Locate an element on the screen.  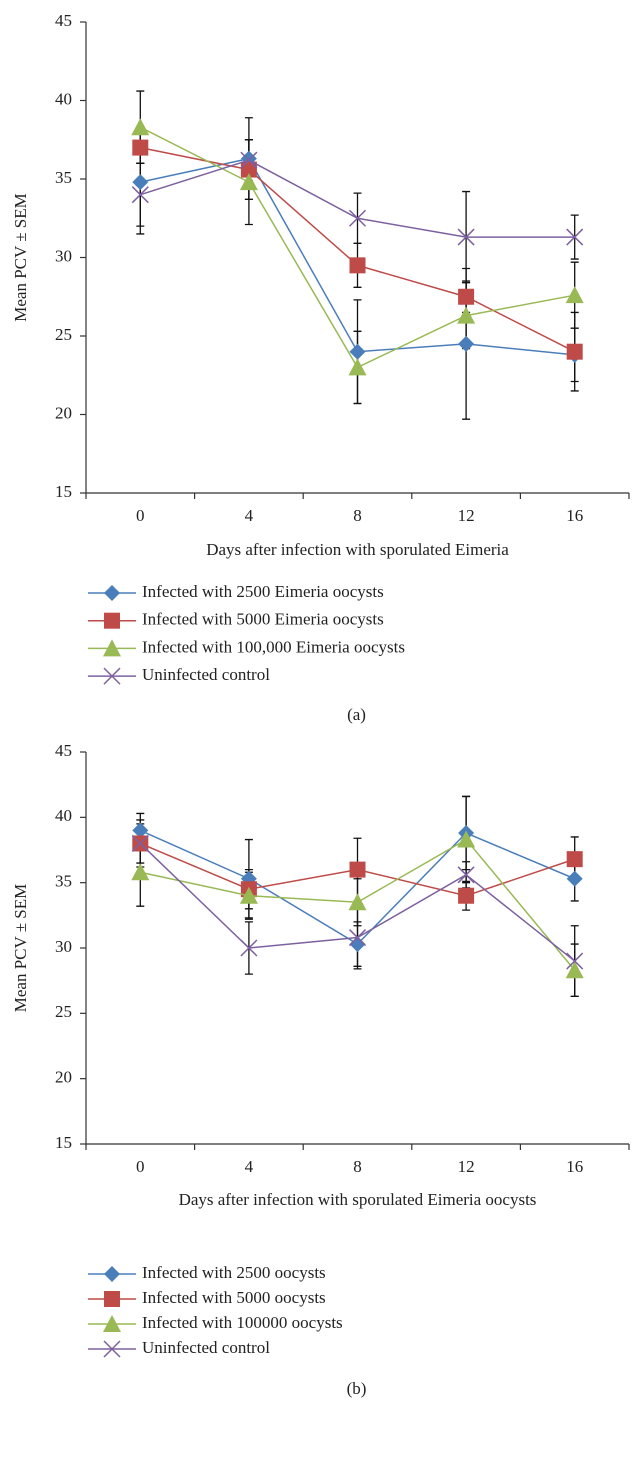
panel-label: (b) is located at coordinates (357, 1388).